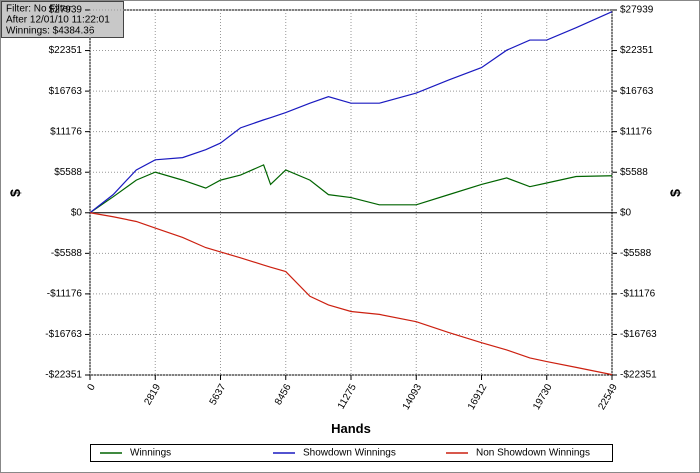 The width and height of the screenshot is (700, 473). I want to click on y-tick-label: -$16763, so click(63, 334).